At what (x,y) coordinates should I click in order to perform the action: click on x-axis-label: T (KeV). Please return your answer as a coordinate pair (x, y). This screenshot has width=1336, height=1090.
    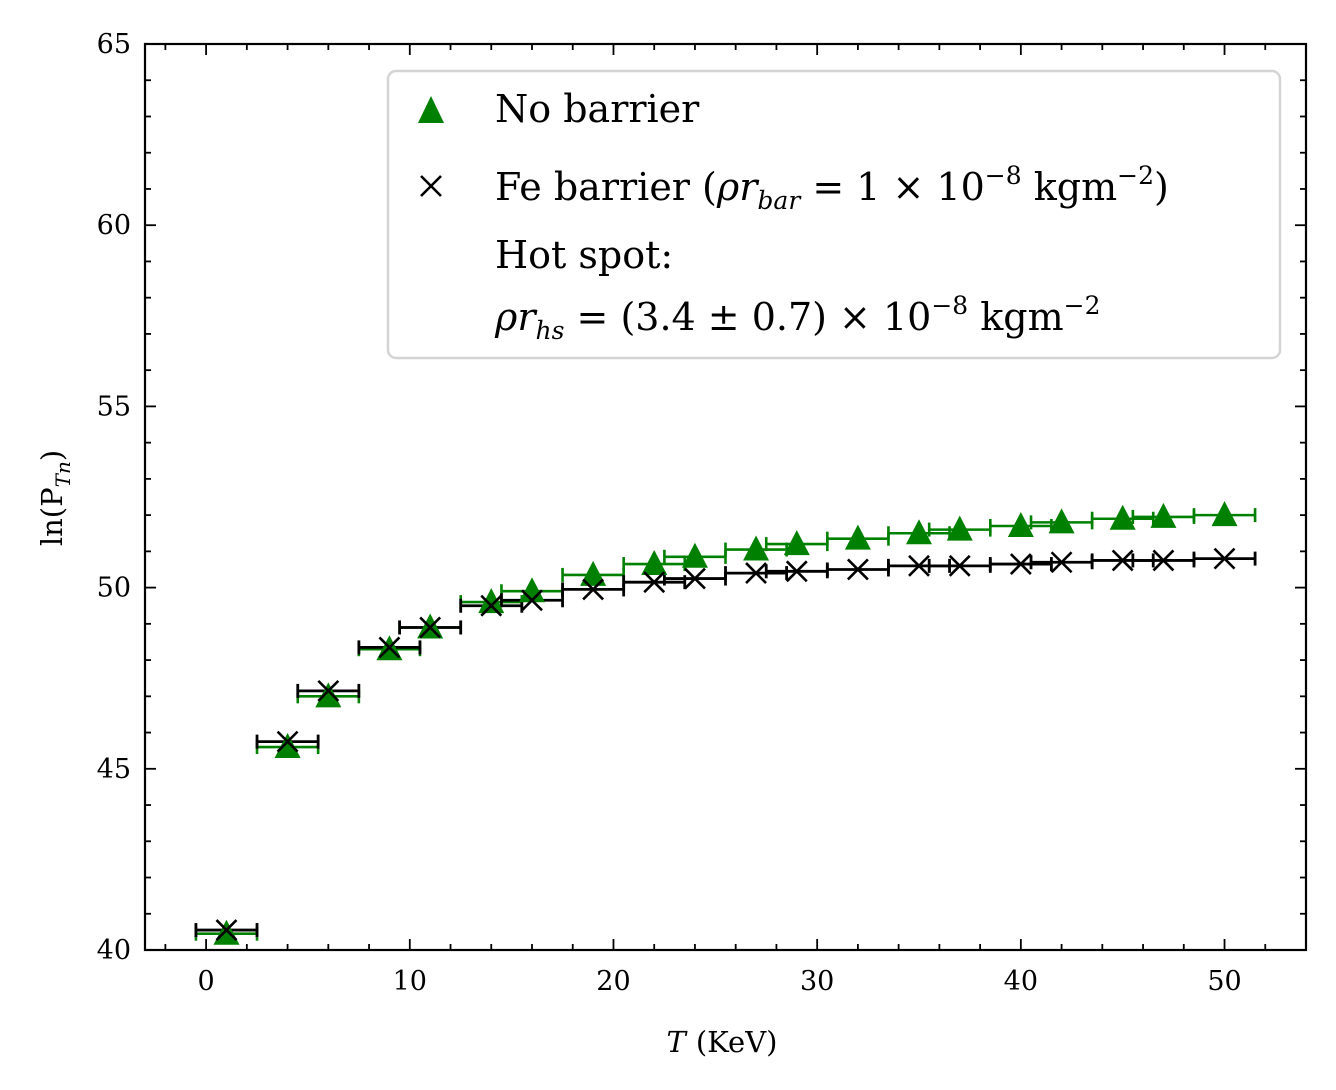
    Looking at the image, I should click on (722, 1042).